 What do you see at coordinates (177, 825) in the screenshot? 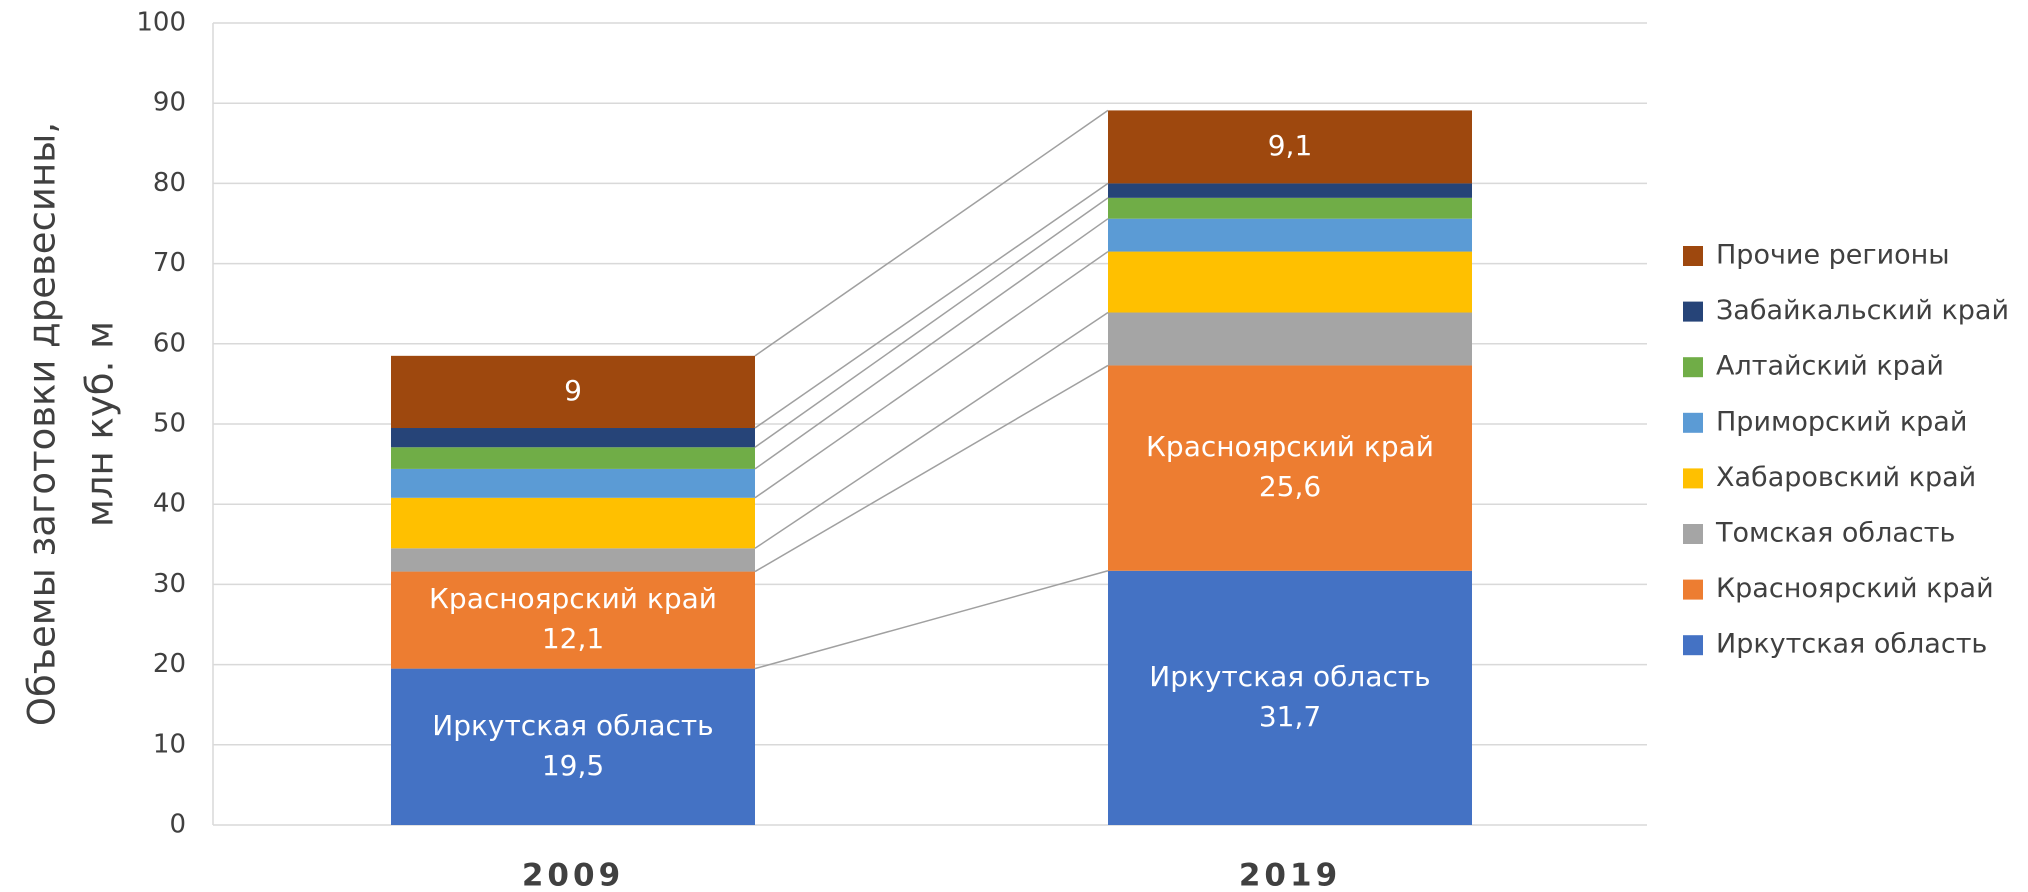
I see `y-tick-label: 0` at bounding box center [177, 825].